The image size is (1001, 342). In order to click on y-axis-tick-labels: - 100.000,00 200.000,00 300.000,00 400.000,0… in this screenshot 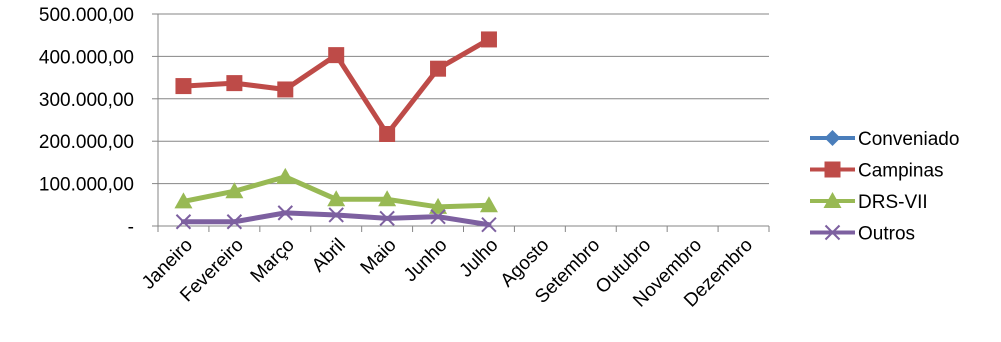, I will do `click(86, 121)`.